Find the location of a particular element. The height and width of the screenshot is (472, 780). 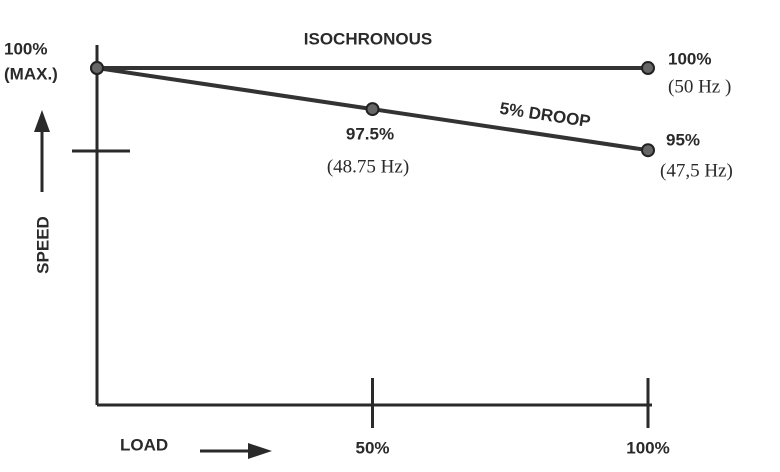

sub-label: (MAX.) is located at coordinates (31, 73).